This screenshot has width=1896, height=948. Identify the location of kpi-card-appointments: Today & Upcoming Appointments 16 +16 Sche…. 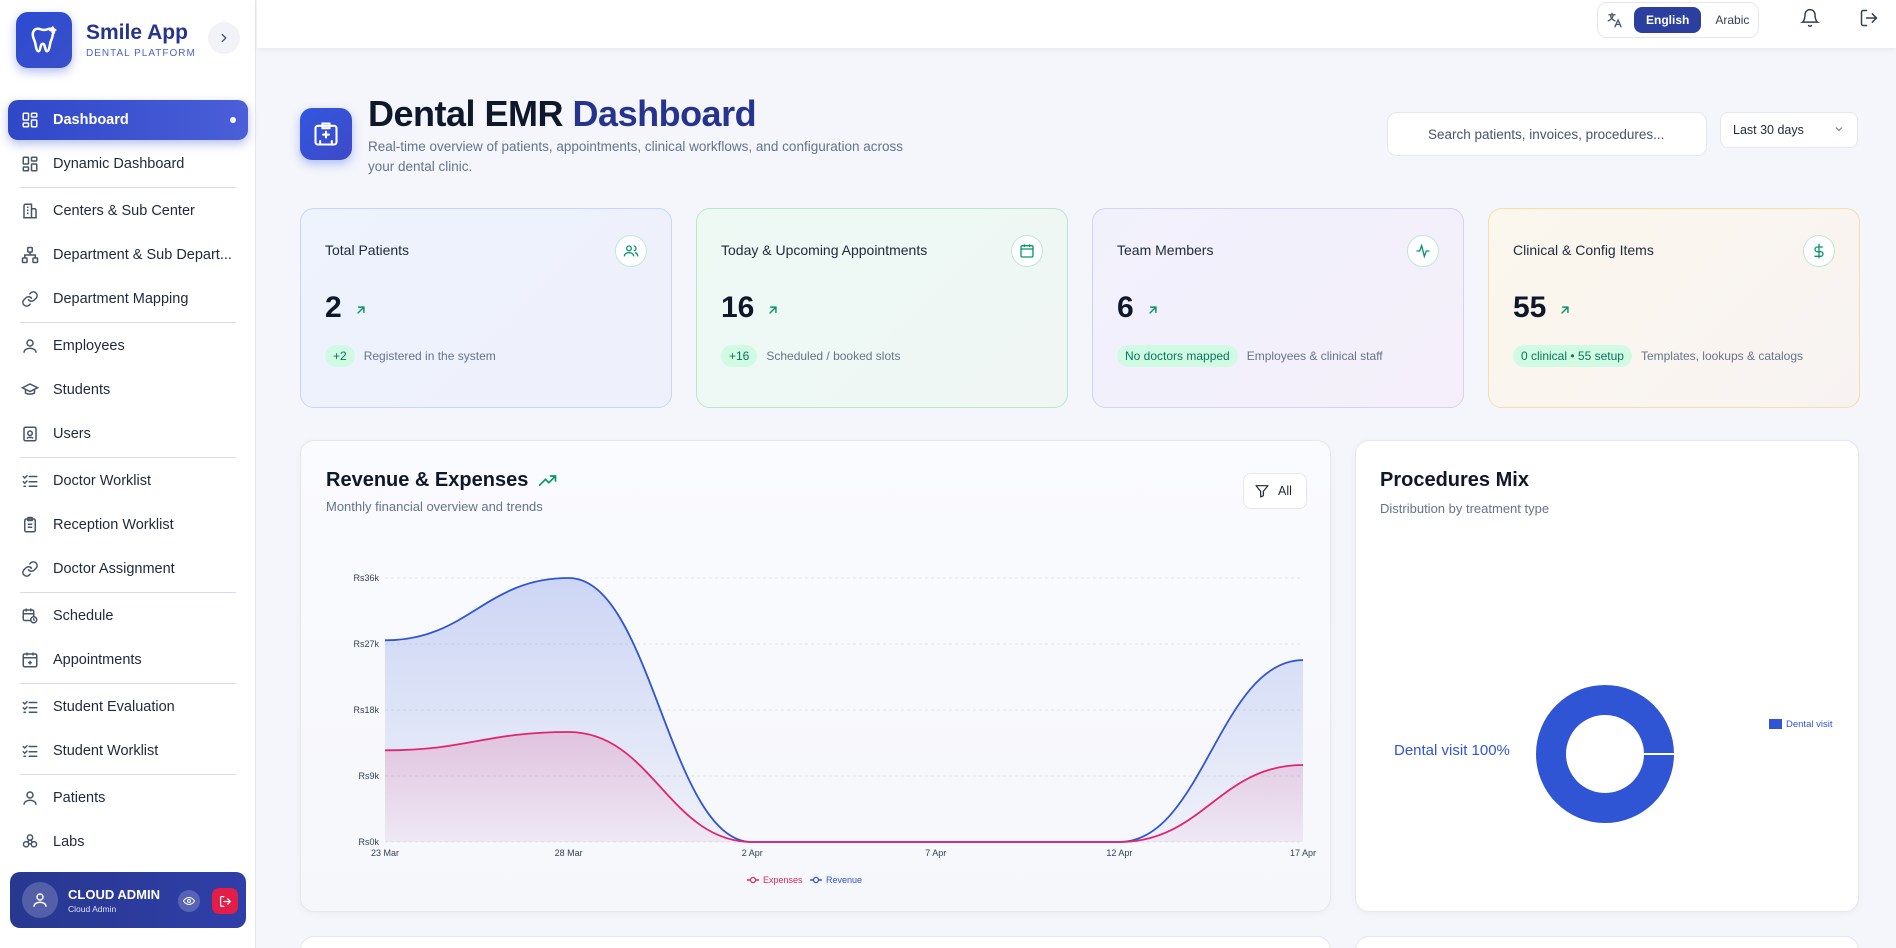
(882, 308).